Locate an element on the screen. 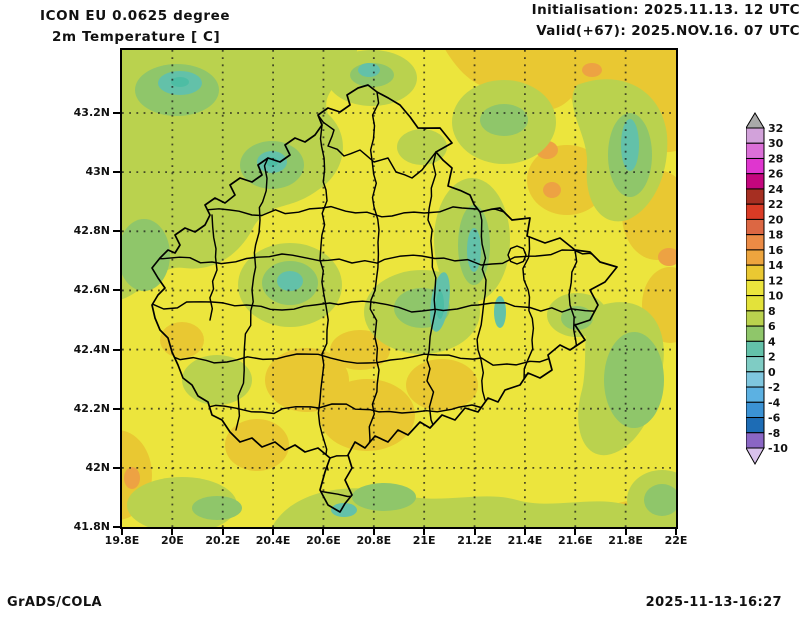 This screenshot has width=800, height=618. field-amber-12-14c is located at coordinates (367, 415).